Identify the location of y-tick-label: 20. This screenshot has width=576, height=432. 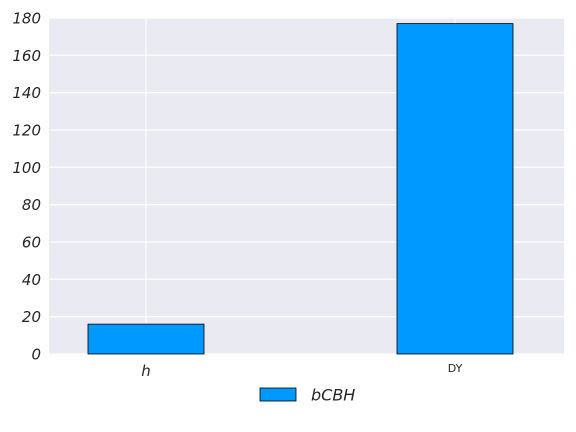
(31, 317).